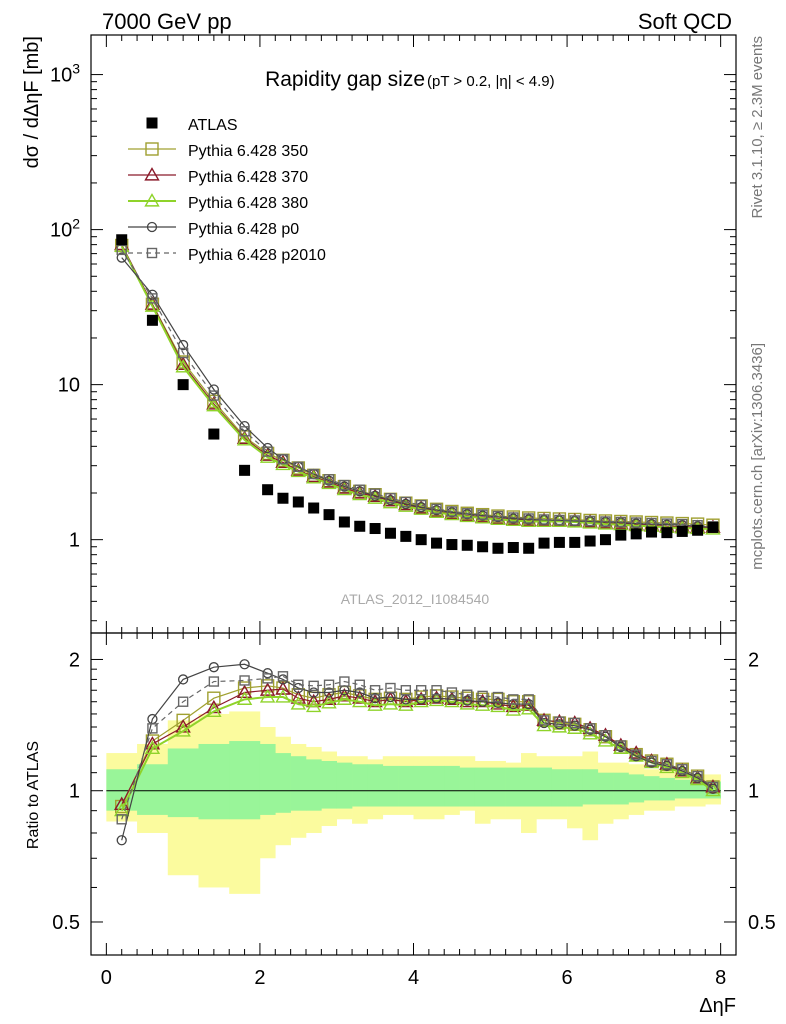 The width and height of the screenshot is (786, 1024). I want to click on header-right: Soft QCD, so click(685, 21).